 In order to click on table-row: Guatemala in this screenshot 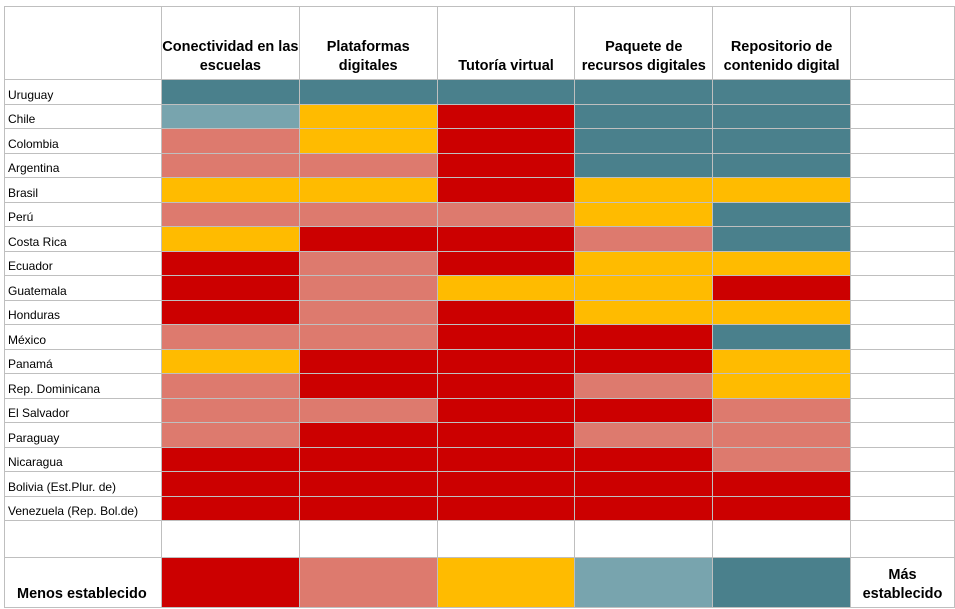, I will do `click(479, 288)`.